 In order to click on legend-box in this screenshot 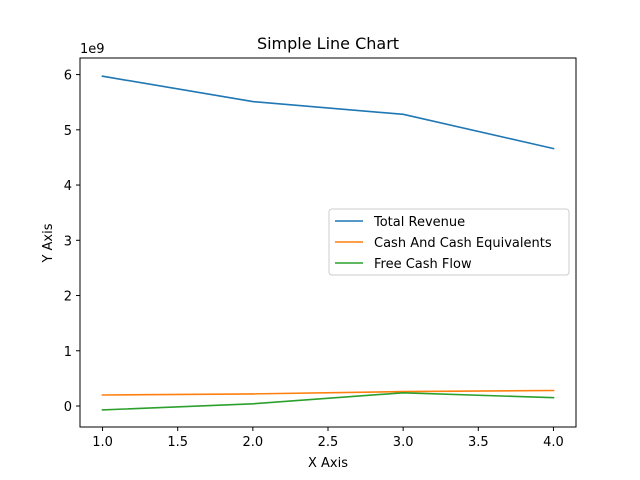, I will do `click(449, 242)`.